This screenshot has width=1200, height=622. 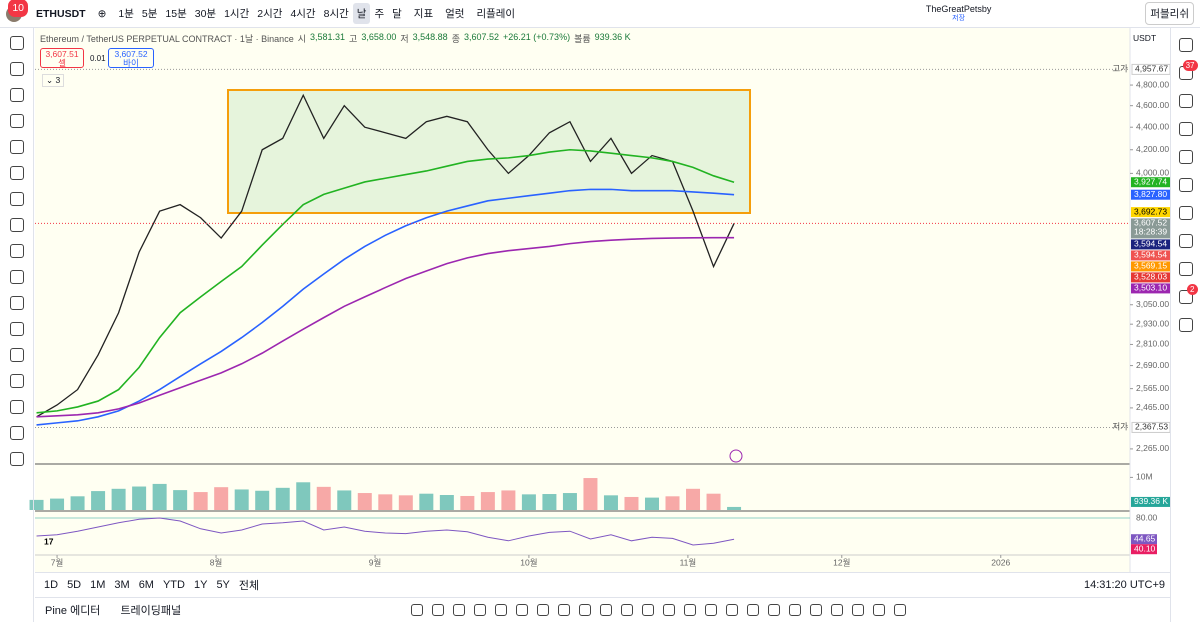 I want to click on range-button: 1M, so click(x=98, y=585).